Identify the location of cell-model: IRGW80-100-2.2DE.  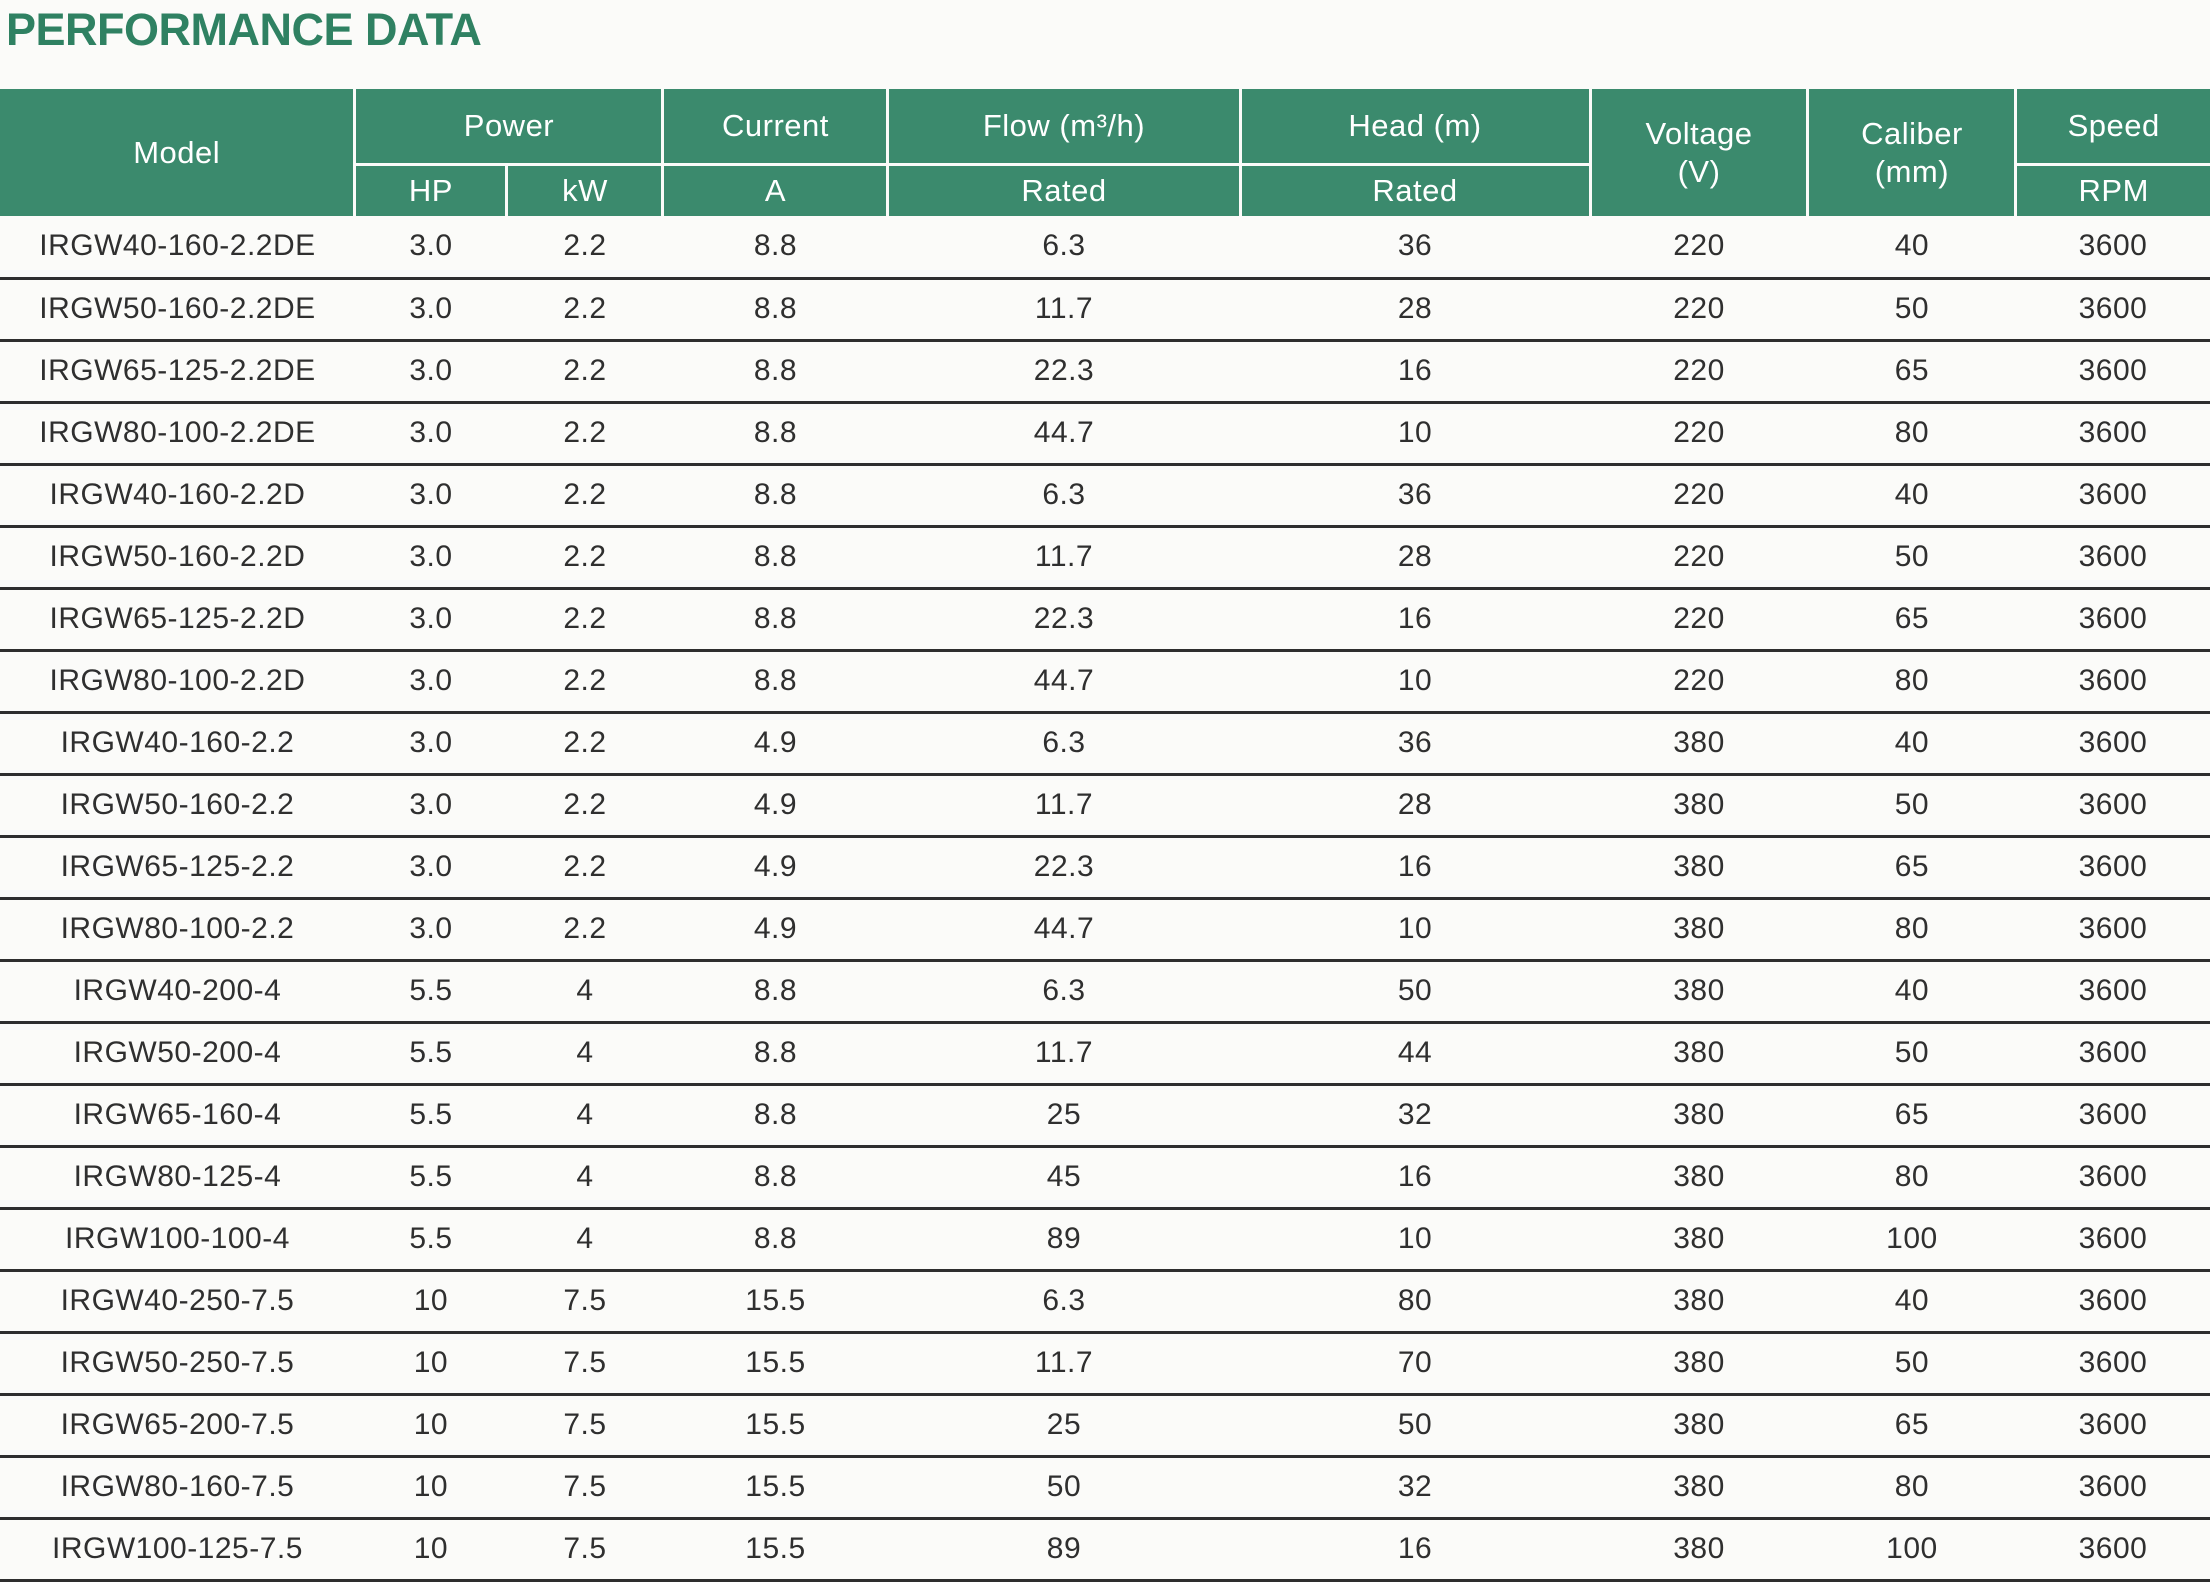
(177, 434).